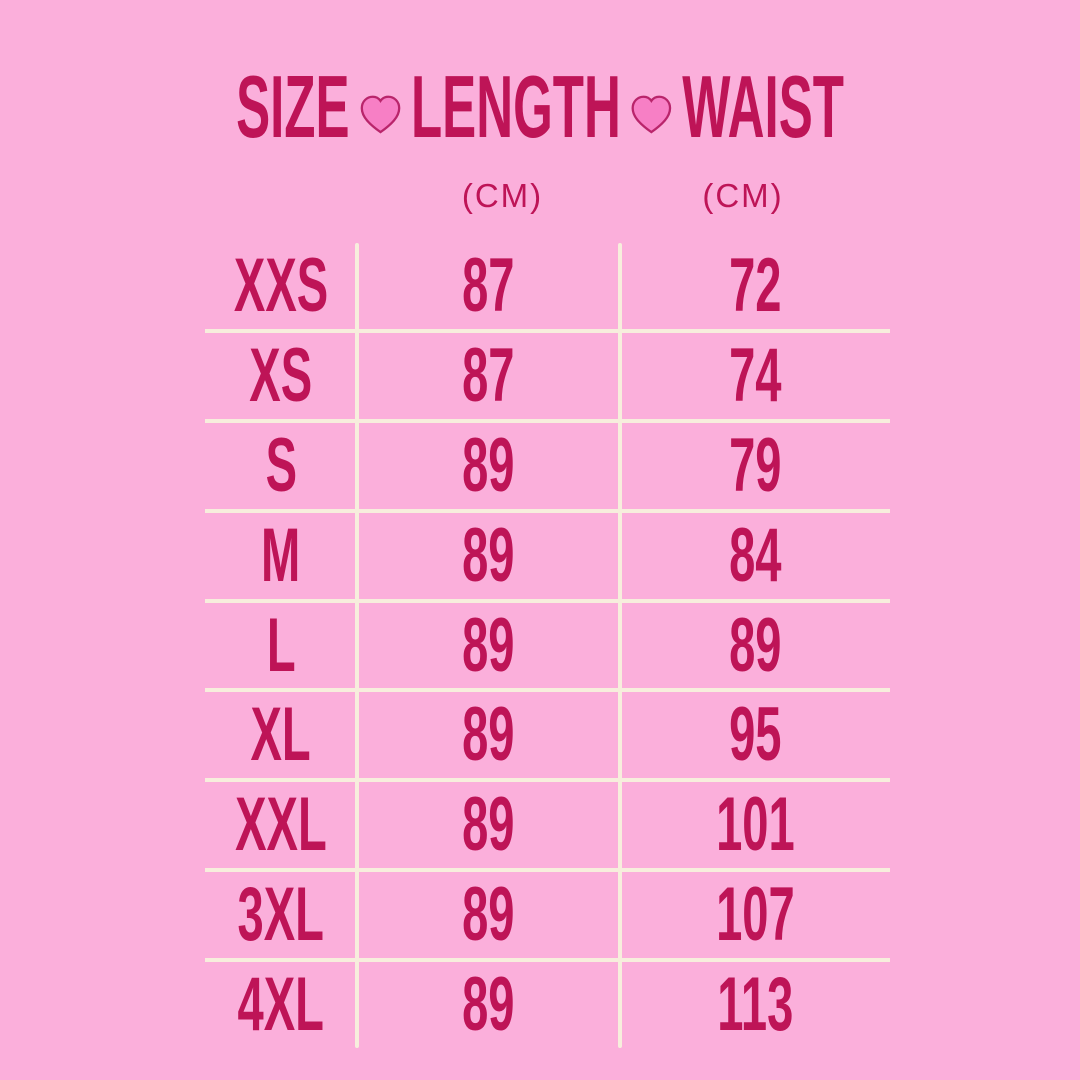 Image resolution: width=1080 pixels, height=1080 pixels. Describe the element at coordinates (547, 378) in the screenshot. I see `table-row: XS 87 74` at that location.